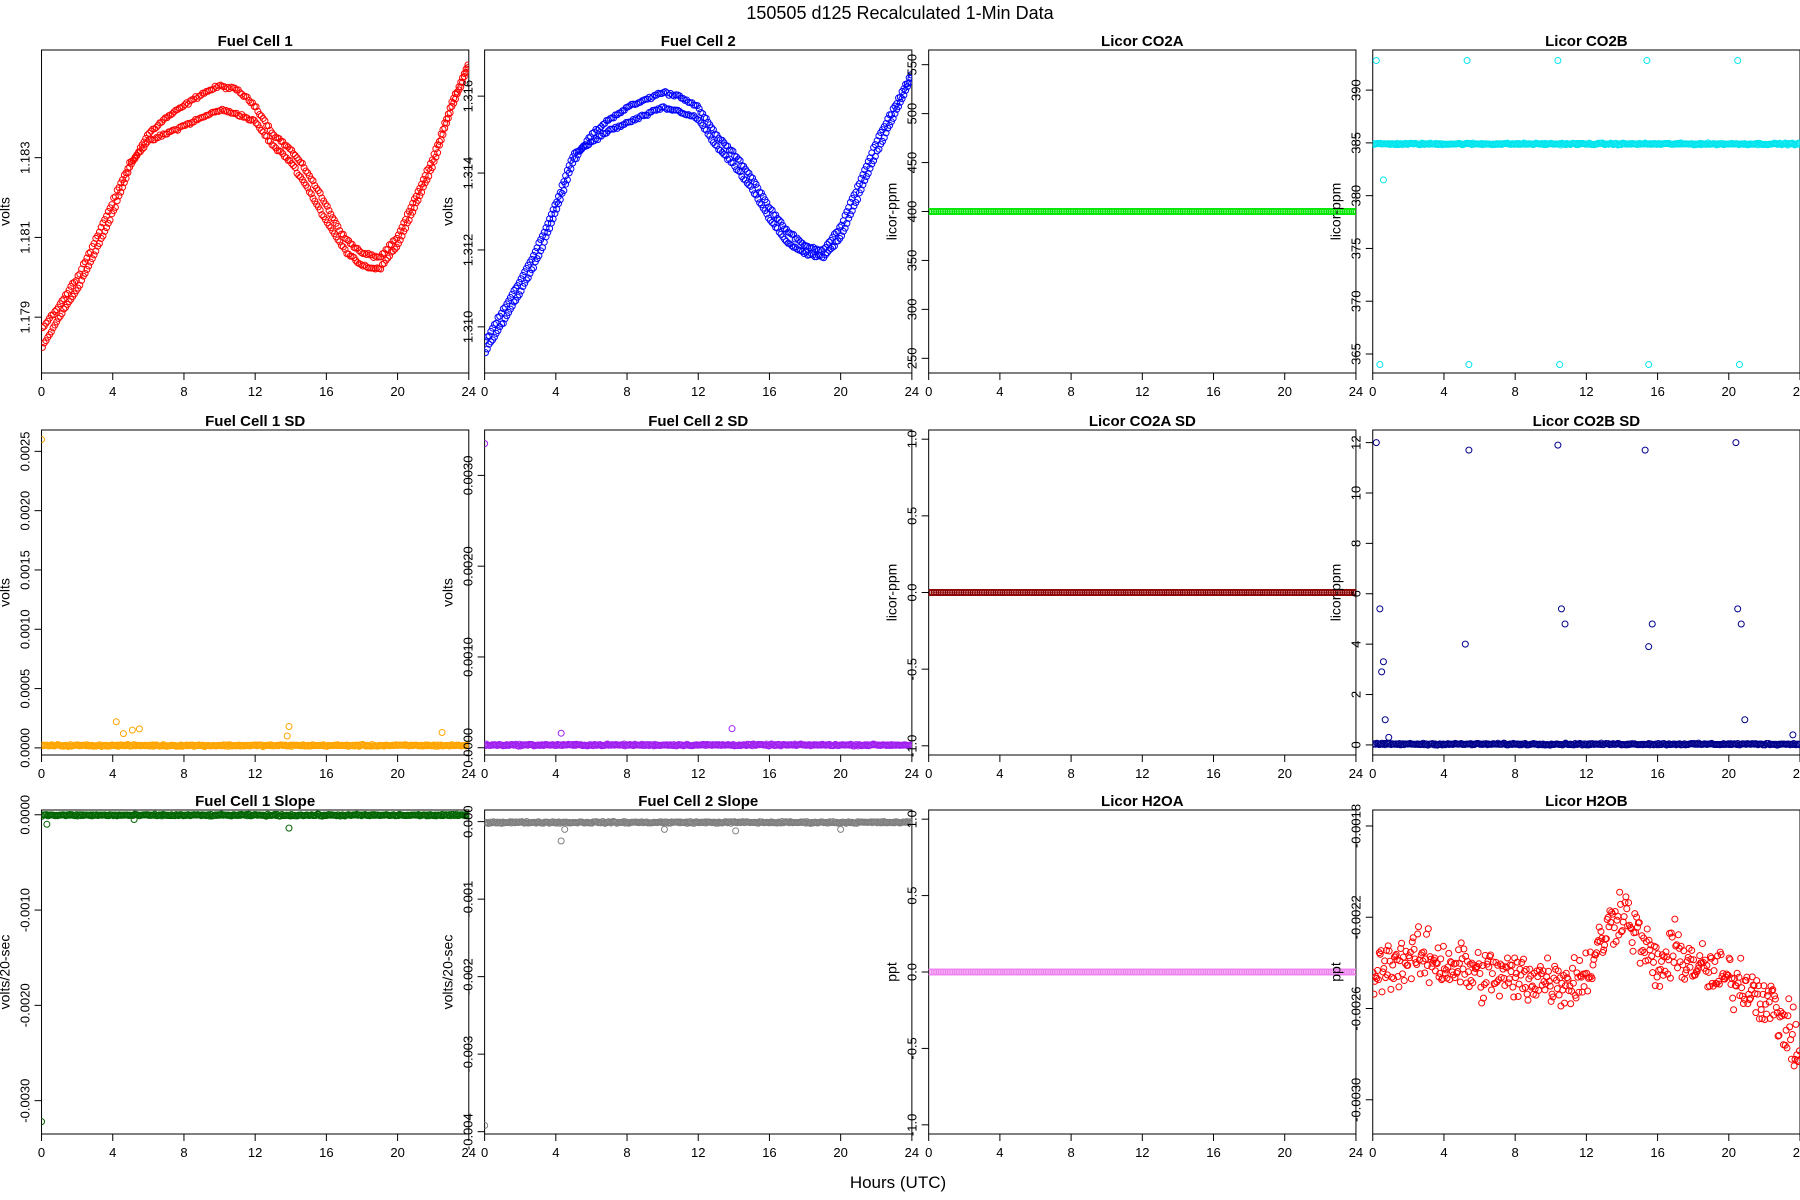 The height and width of the screenshot is (1200, 1800). Describe the element at coordinates (1356, 917) in the screenshot. I see `y-tick-label: -0.0022` at that location.